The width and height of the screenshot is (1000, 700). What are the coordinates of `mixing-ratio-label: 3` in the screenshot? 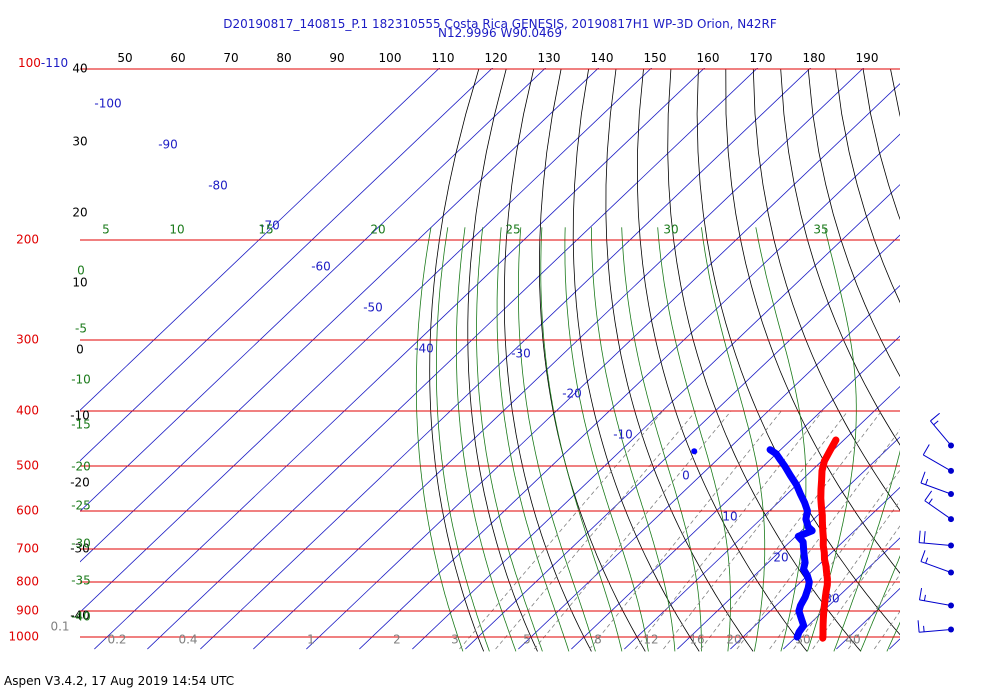 It's located at (455, 640).